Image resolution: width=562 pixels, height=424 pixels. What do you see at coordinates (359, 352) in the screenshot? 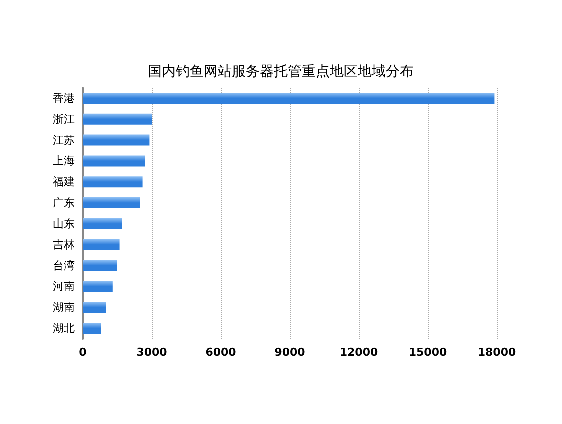
I see `x-tick-label: 12000` at bounding box center [359, 352].